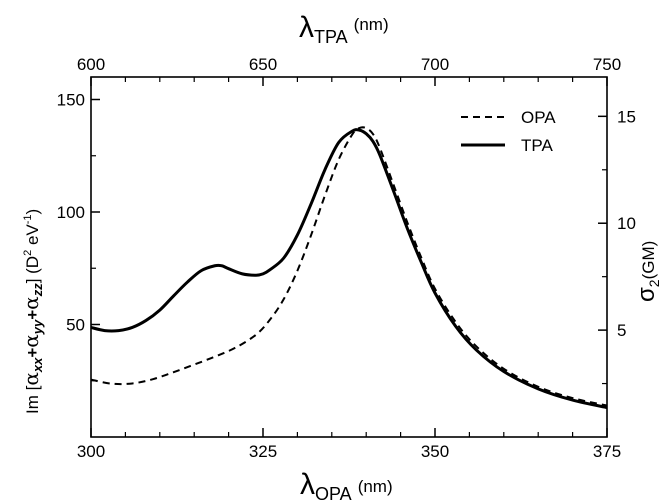 The width and height of the screenshot is (665, 504). What do you see at coordinates (607, 64) in the screenshot?
I see `top-tick-label: 750` at bounding box center [607, 64].